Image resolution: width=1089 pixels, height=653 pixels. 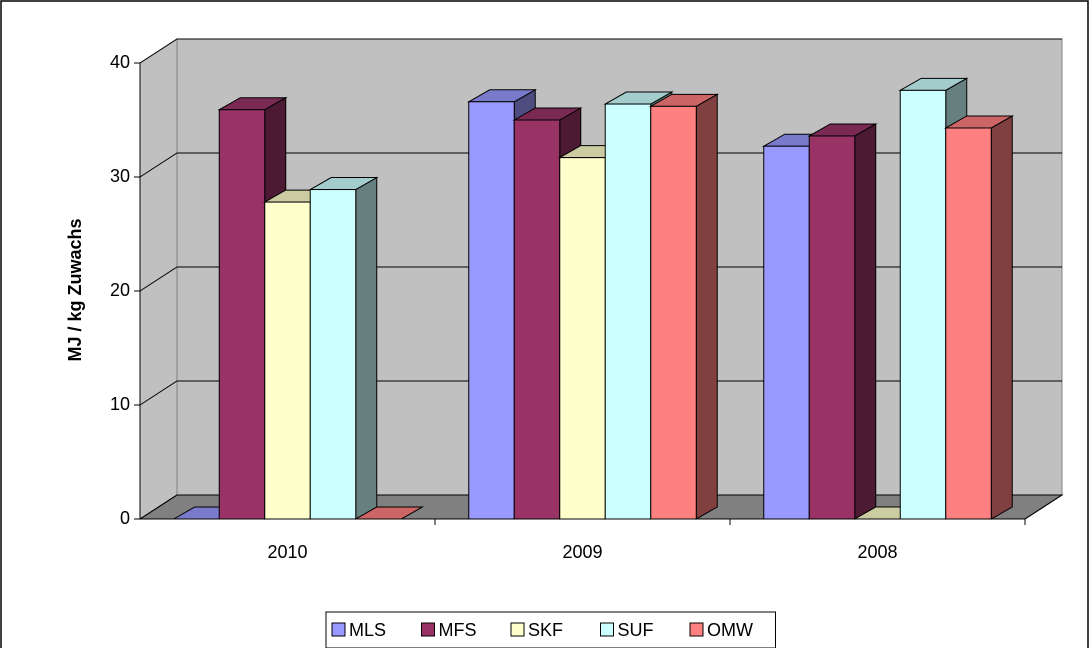 I want to click on grid-line, so click(x=600, y=51).